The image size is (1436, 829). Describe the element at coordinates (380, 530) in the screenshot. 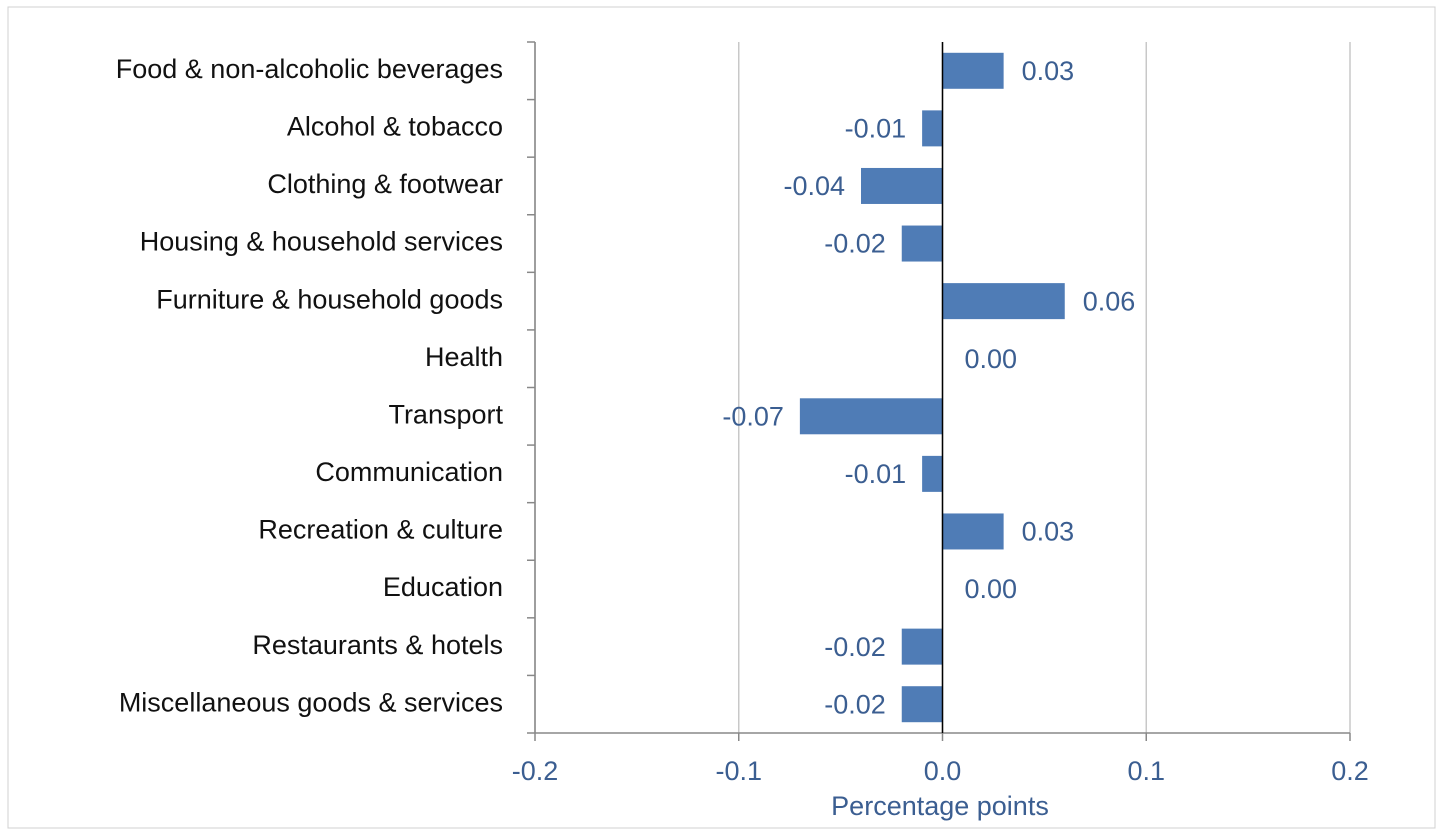

I see `y-tick-label: Recreation & culture` at that location.